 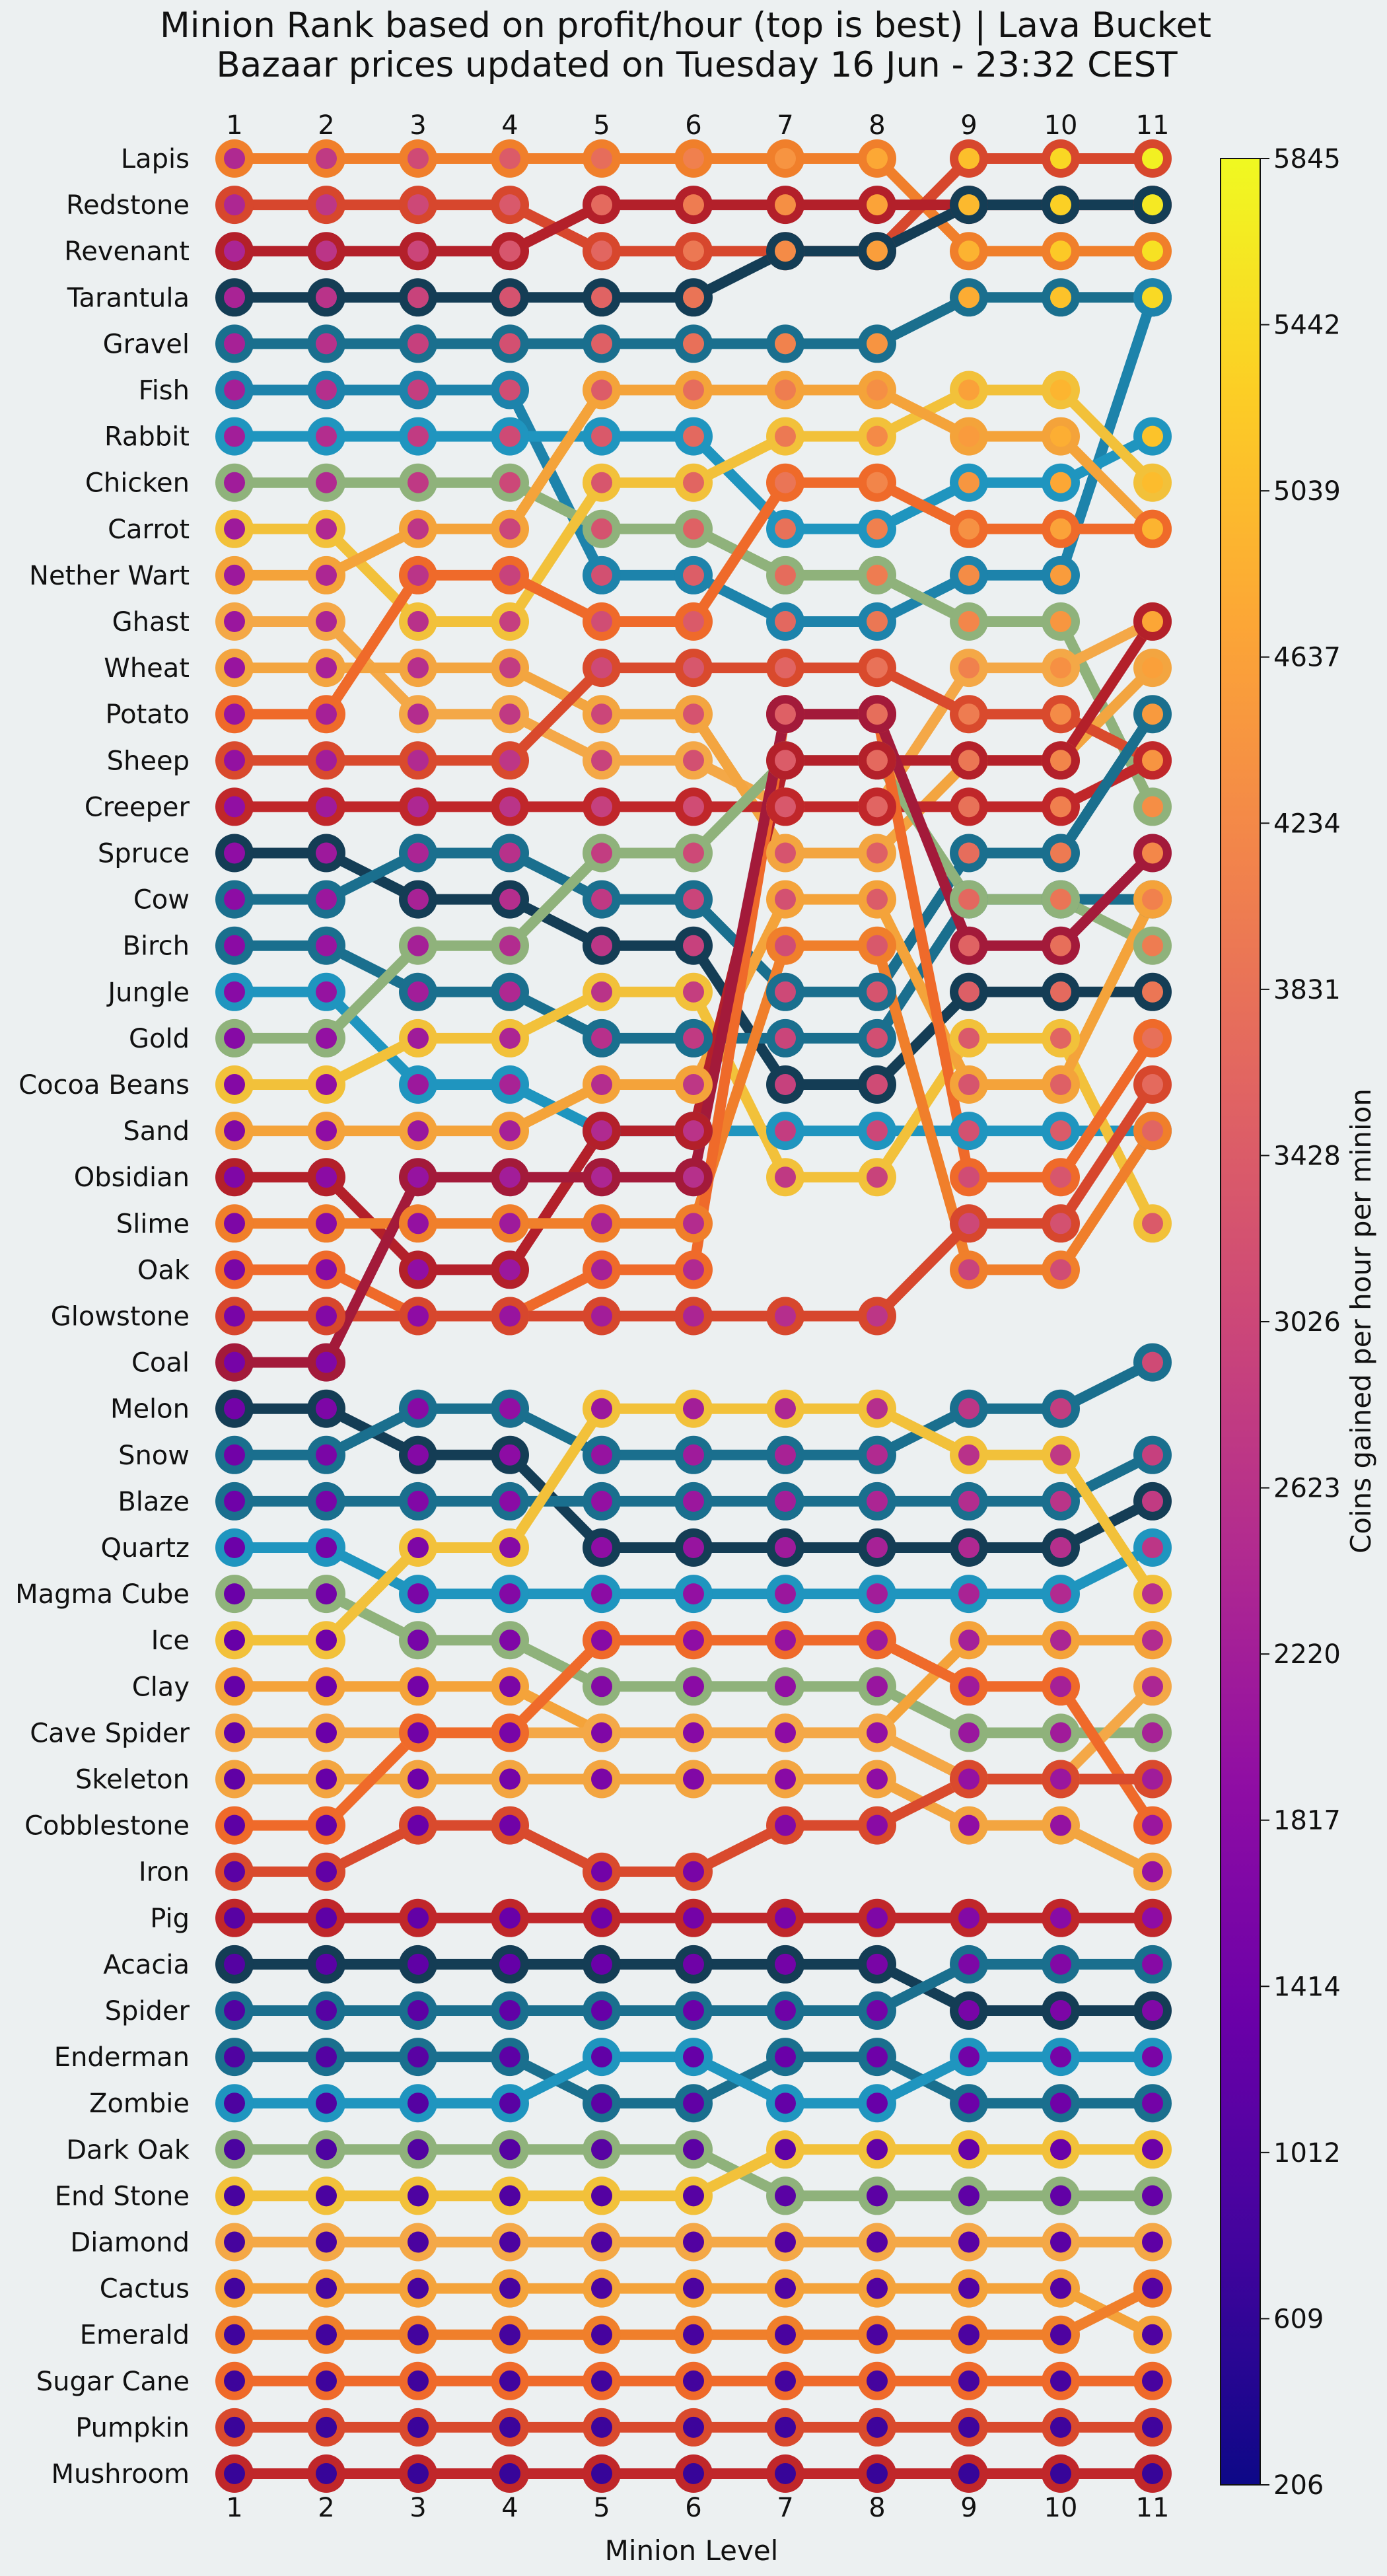 What do you see at coordinates (137, 483) in the screenshot?
I see `row-label: Chicken` at bounding box center [137, 483].